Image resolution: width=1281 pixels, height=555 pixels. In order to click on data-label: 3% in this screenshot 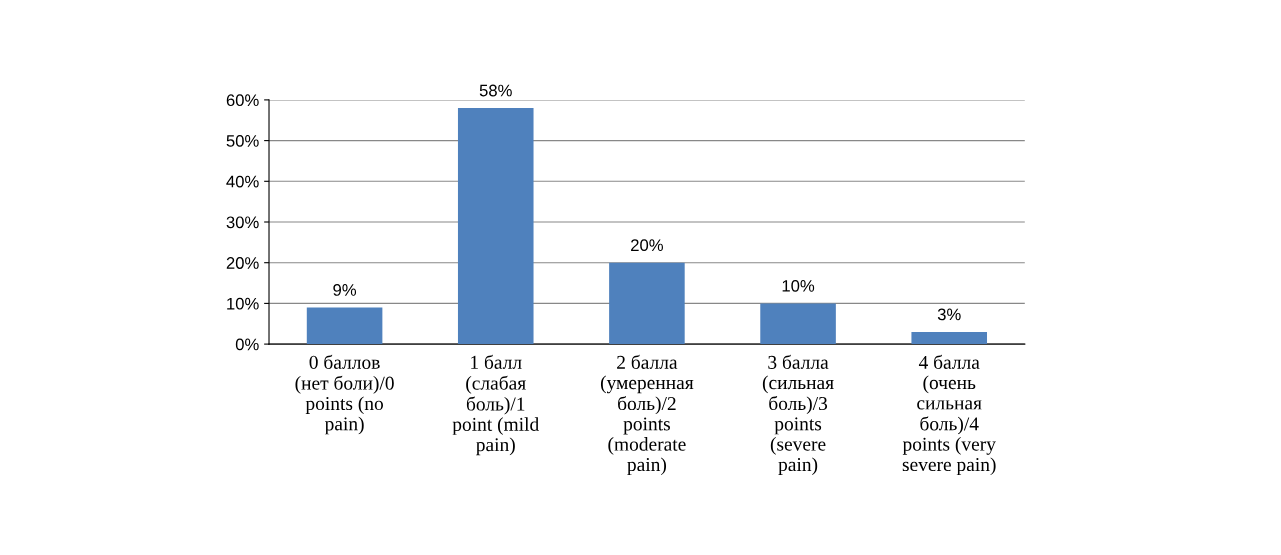, I will do `click(949, 314)`.